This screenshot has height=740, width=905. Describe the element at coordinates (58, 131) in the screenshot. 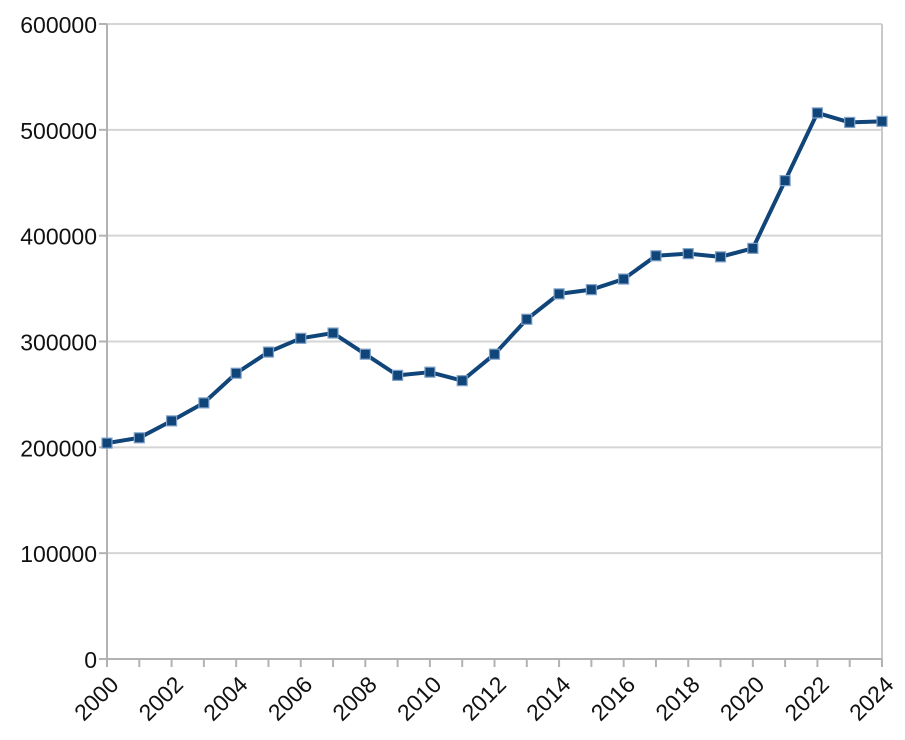

I see `y-tick-label: 500000` at that location.